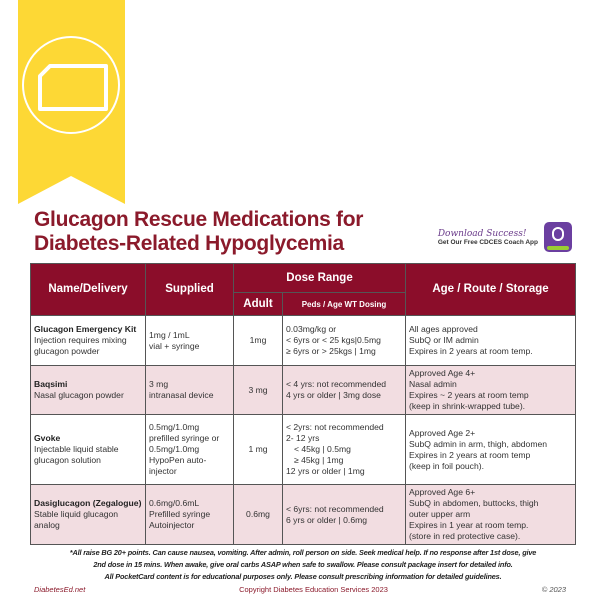  What do you see at coordinates (60, 589) in the screenshot?
I see `site-link: DiabetesEd.net` at bounding box center [60, 589].